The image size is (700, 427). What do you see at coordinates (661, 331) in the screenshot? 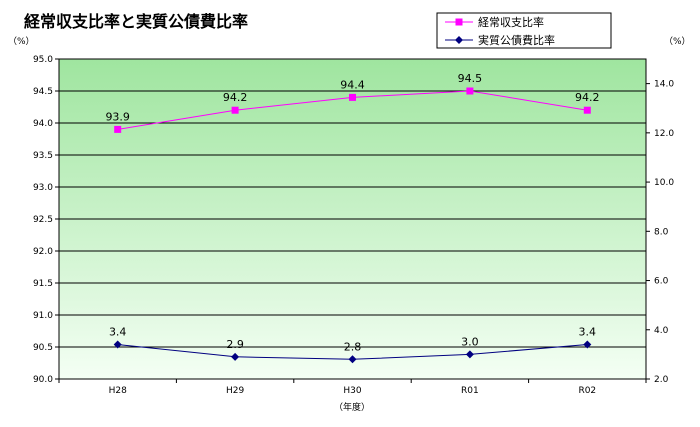
I see `right-tick-label: 4.0` at bounding box center [661, 331].